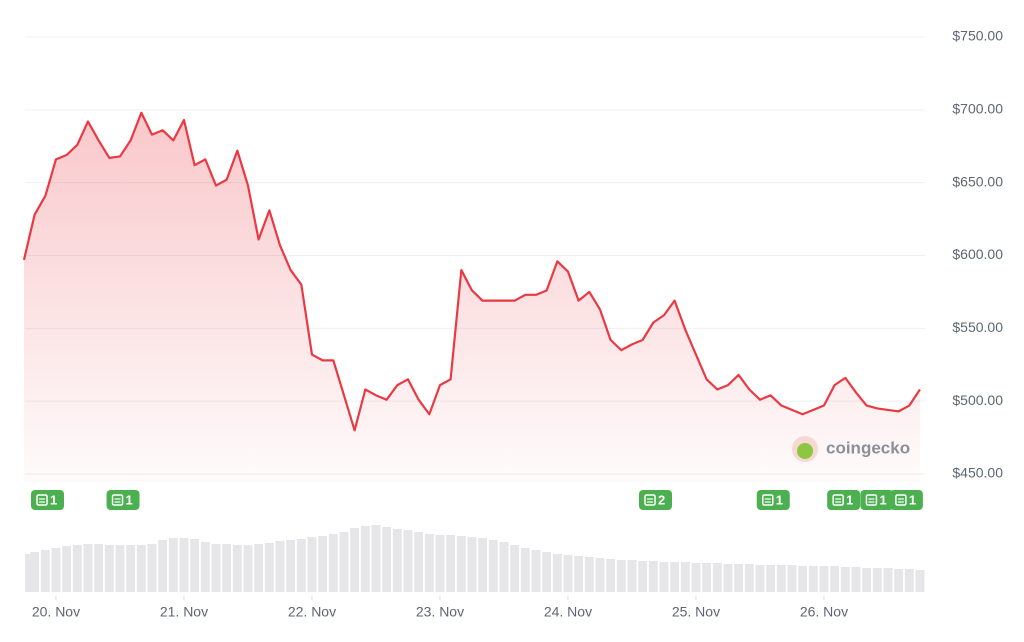  What do you see at coordinates (977, 254) in the screenshot?
I see `y-tick-label: $600.00` at bounding box center [977, 254].